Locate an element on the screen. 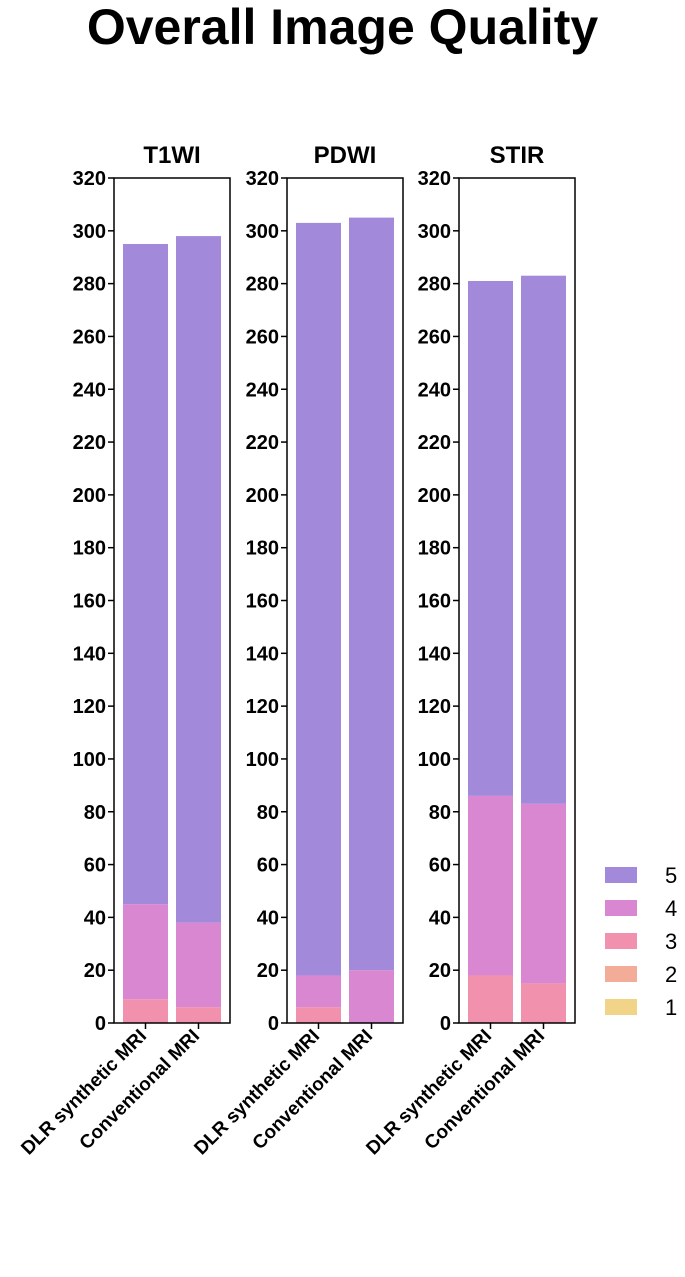 Image resolution: width=685 pixels, height=1277 pixels. legend-label-score-4: 4 is located at coordinates (671, 908).